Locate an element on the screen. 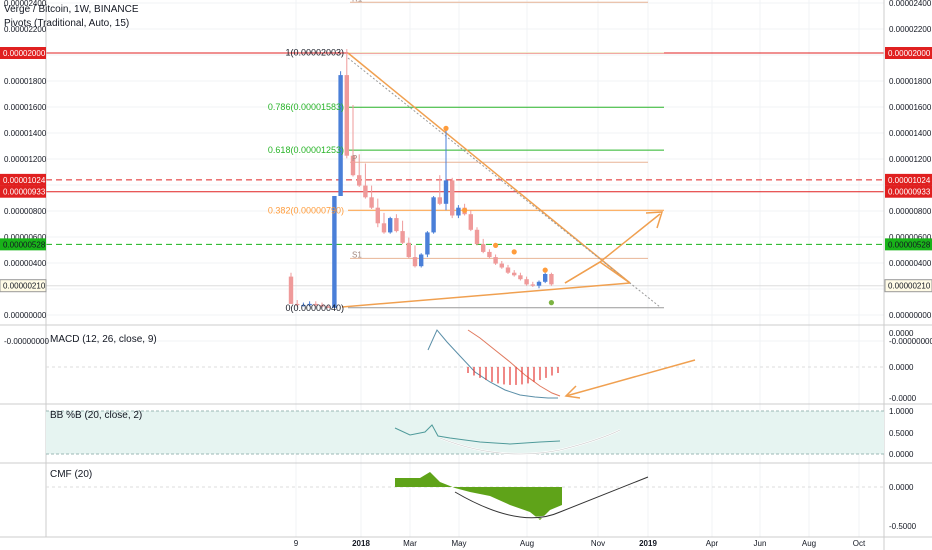  macd-tick: -0.0000 is located at coordinates (903, 398).